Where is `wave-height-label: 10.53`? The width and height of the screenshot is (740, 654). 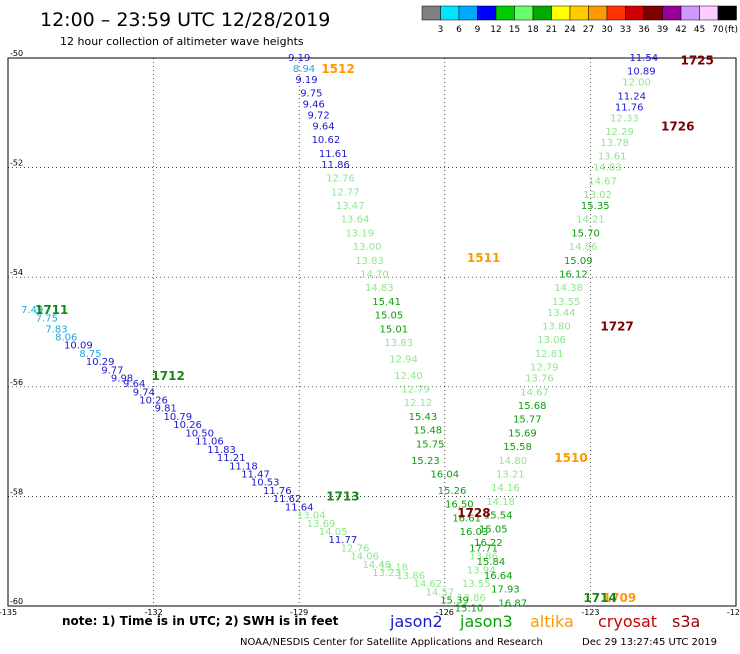 wave-height-label: 10.53 is located at coordinates (265, 483).